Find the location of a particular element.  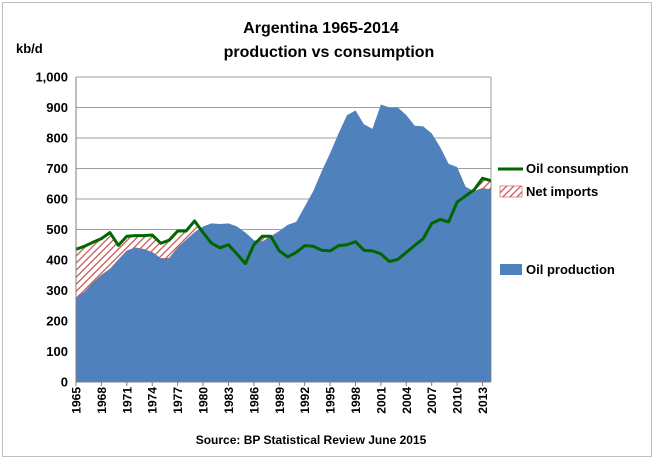

legend-net-imports-label: Net imports is located at coordinates (562, 191).